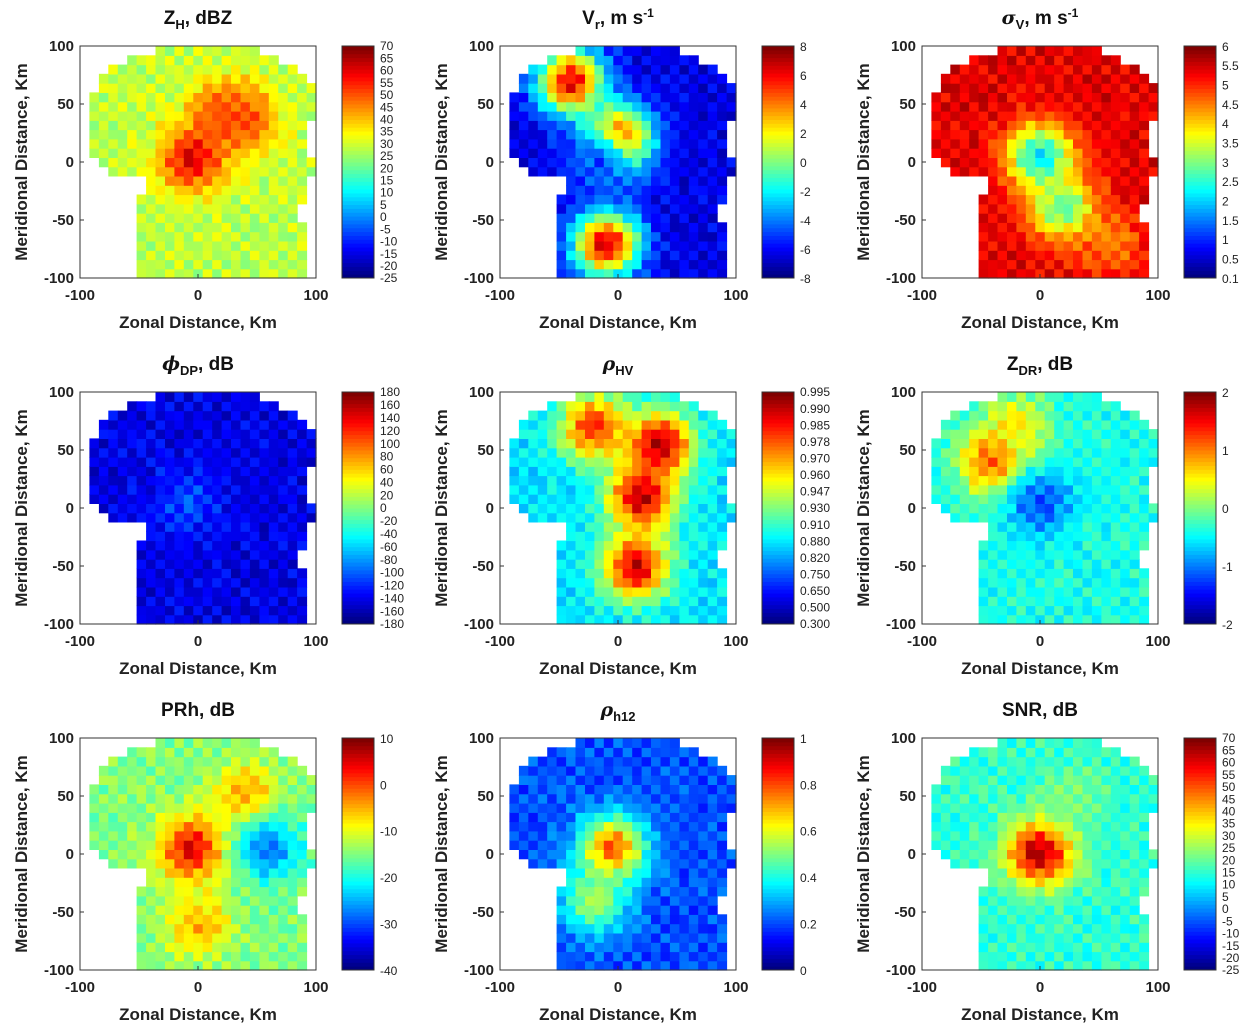 This screenshot has width=1255, height=1035. What do you see at coordinates (1230, 144) in the screenshot?
I see `colorbar-tick-label: 3.5` at bounding box center [1230, 144].